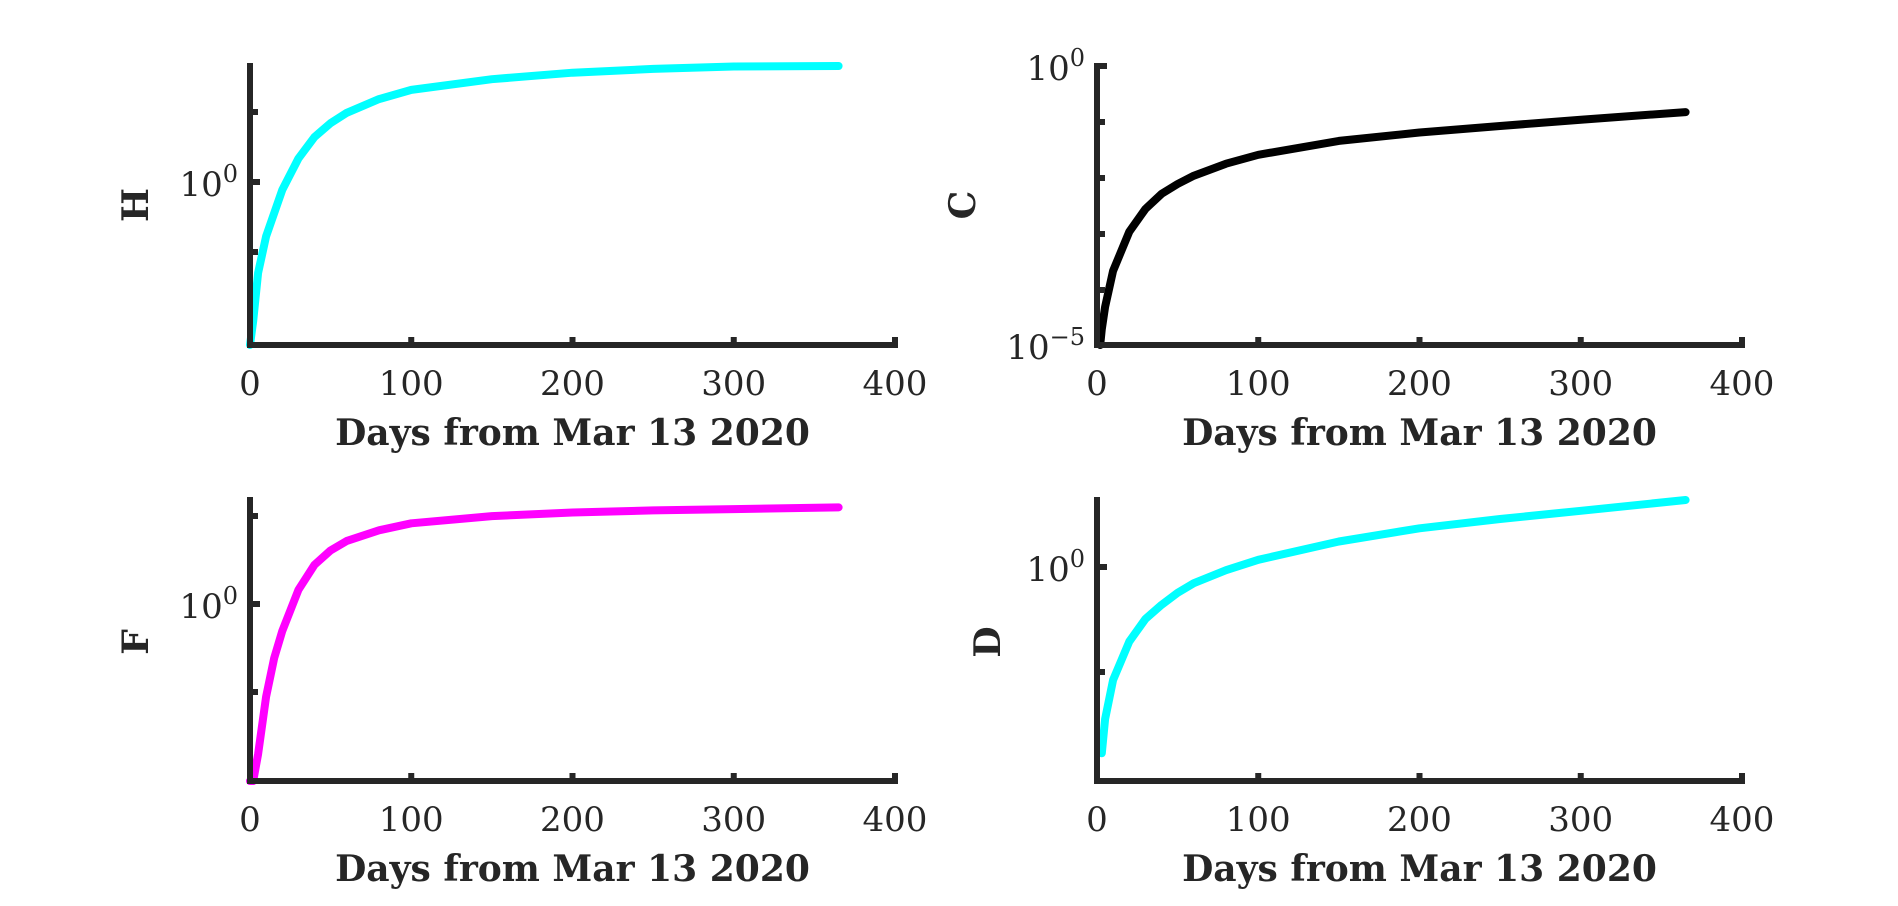 The height and width of the screenshot is (906, 1898). What do you see at coordinates (136, 205) in the screenshot?
I see `y-axis-label: H` at bounding box center [136, 205].